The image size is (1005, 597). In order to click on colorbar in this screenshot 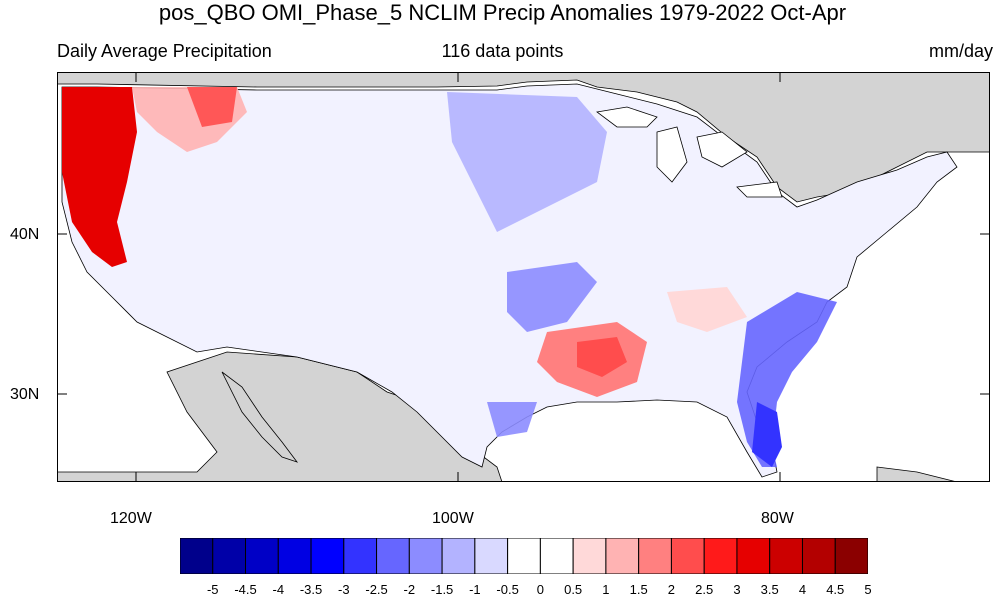, I will do `click(524, 556)`.